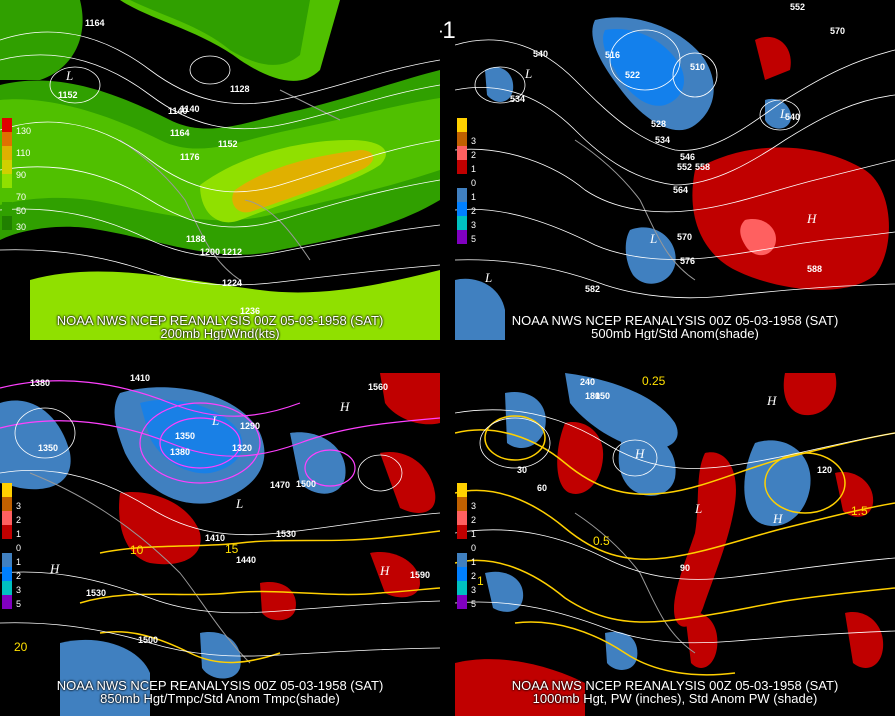 This screenshot has height=716, width=895. I want to click on colorbar-label: 130, so click(24, 131).